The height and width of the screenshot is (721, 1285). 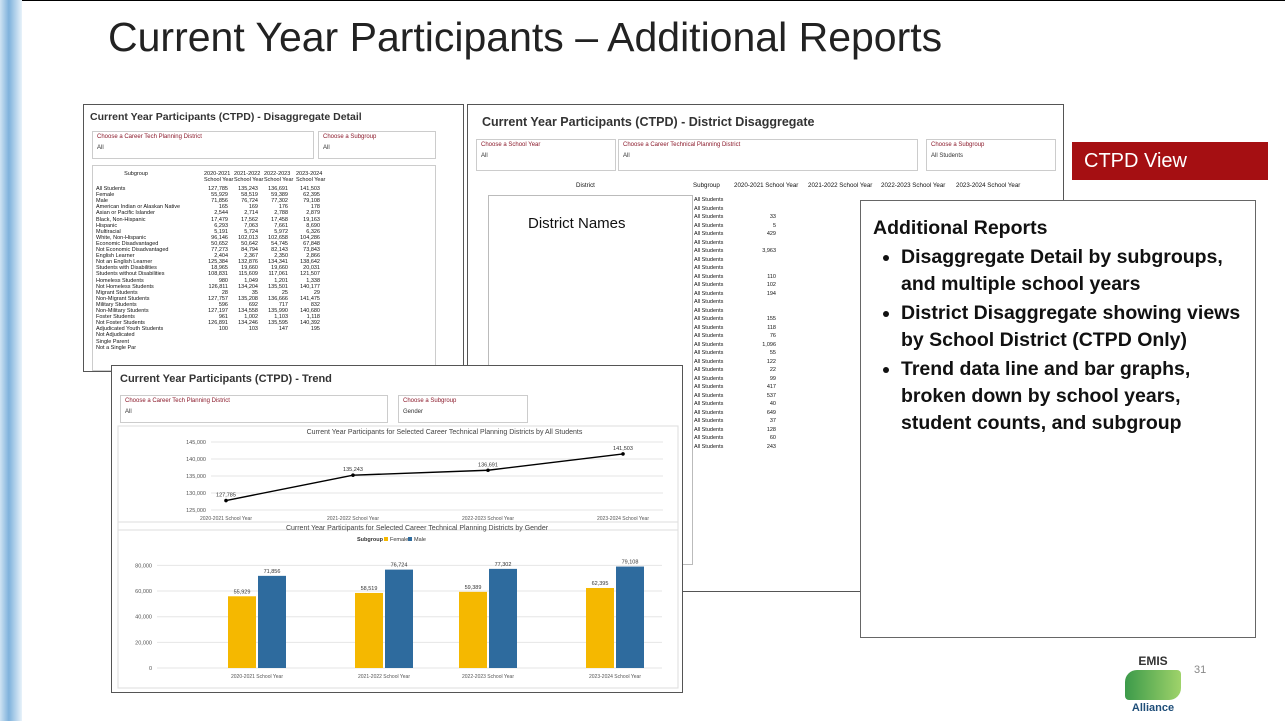 I want to click on logo-bottom: Alliance, so click(x=1153, y=708).